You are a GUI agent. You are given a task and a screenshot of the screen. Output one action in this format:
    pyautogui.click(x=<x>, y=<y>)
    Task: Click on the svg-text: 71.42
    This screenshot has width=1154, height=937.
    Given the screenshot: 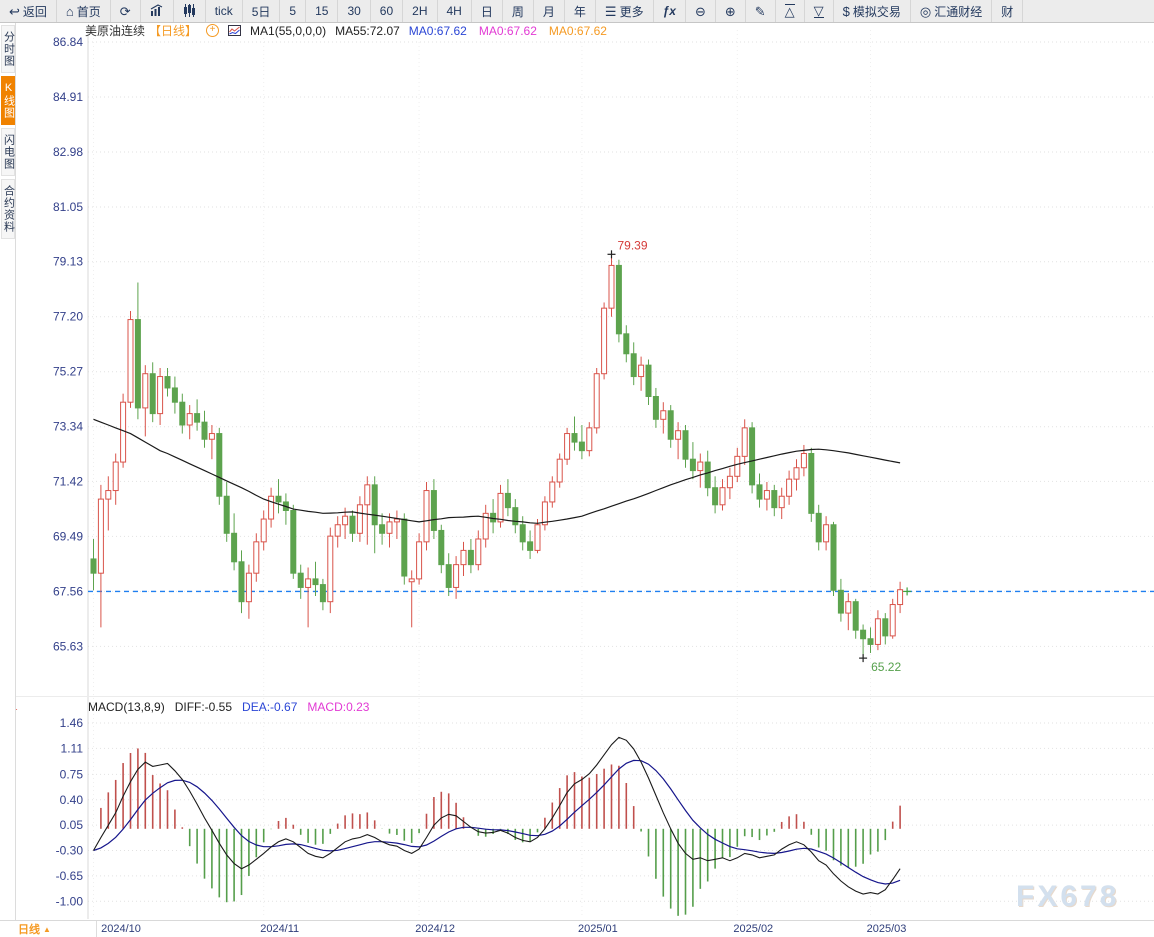 What is the action you would take?
    pyautogui.click(x=68, y=481)
    